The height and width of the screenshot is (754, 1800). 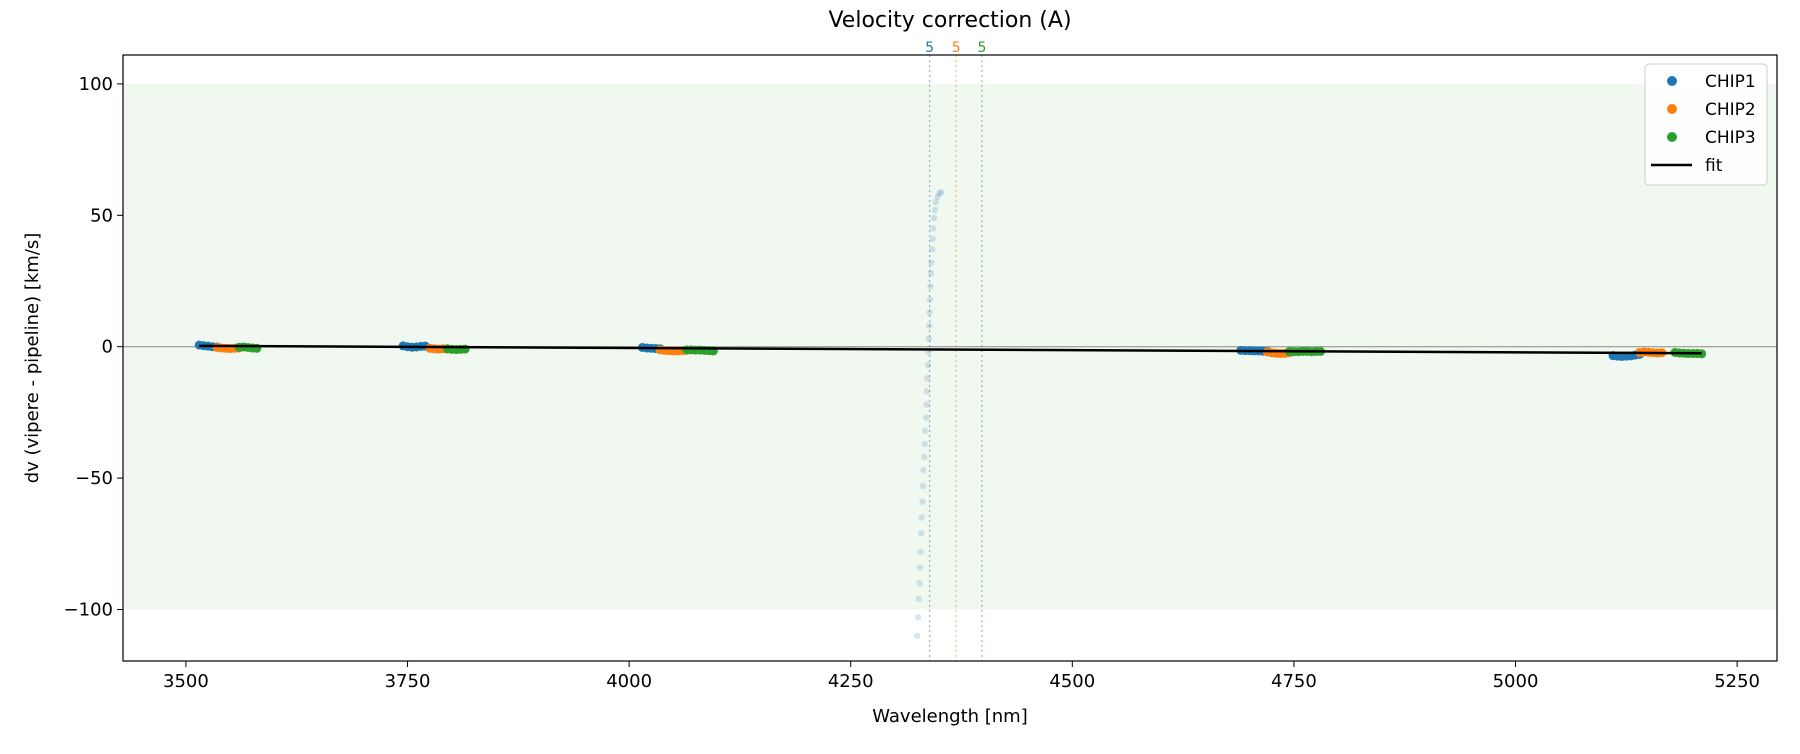 What do you see at coordinates (956, 48) in the screenshot?
I see `chip-boundary-label-2: 5` at bounding box center [956, 48].